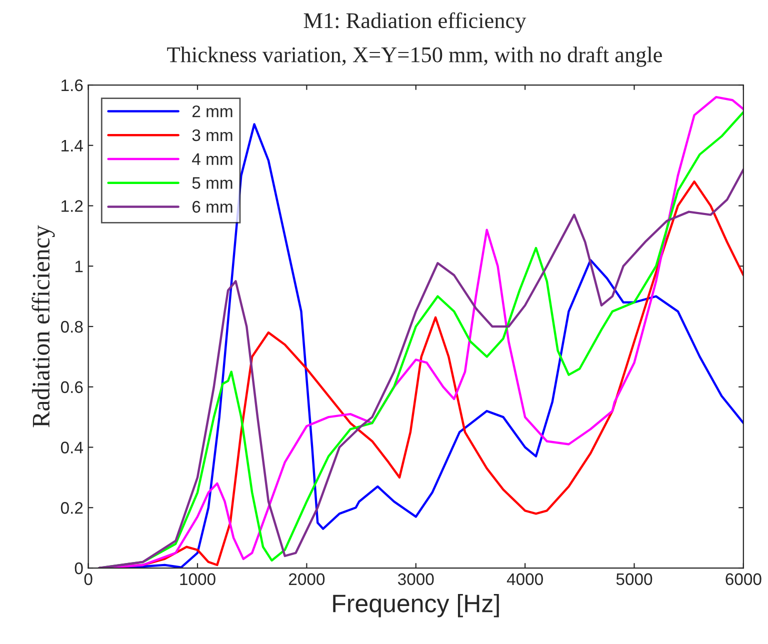  I want to click on x-tick-label: 0, so click(88, 579).